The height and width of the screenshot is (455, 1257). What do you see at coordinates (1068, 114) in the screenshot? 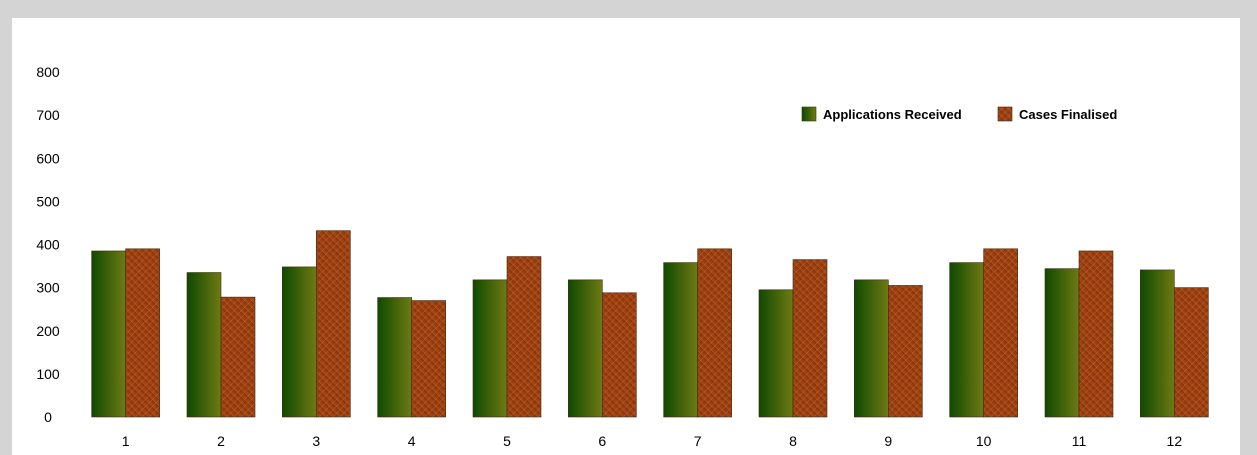
I see `legend-label-cases-finalised: Cases Finalised` at bounding box center [1068, 114].